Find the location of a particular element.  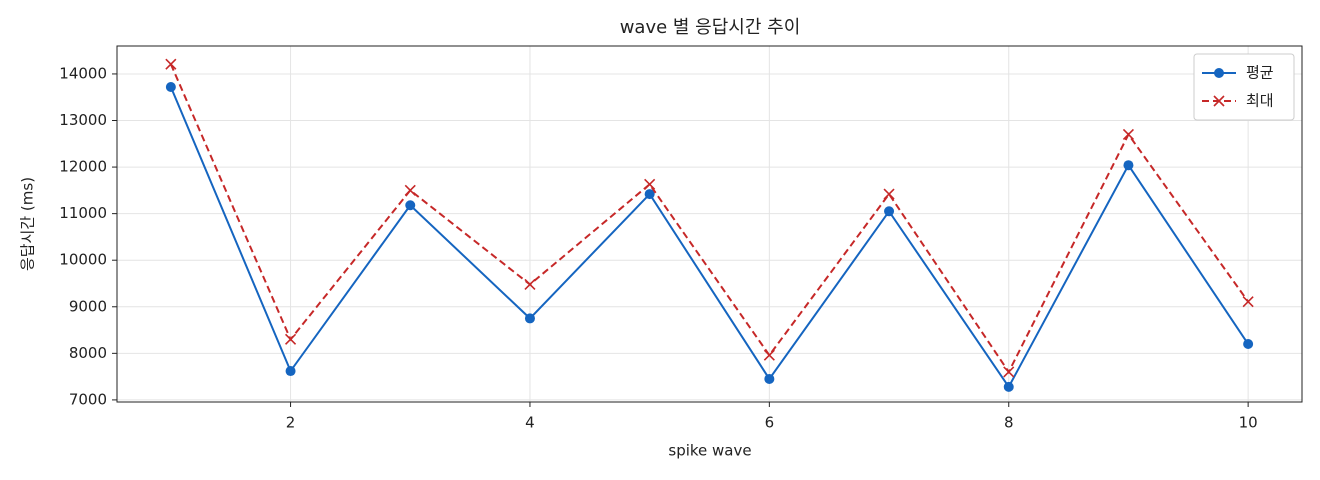

y-tick-label: 7000 is located at coordinates (88, 399).